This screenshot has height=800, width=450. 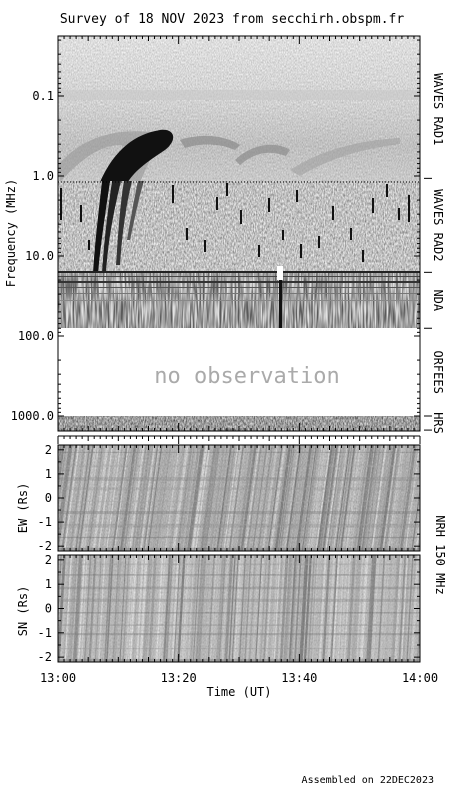 I want to click on assembled-note: Assembled on 22DEC2023, so click(x=368, y=780).